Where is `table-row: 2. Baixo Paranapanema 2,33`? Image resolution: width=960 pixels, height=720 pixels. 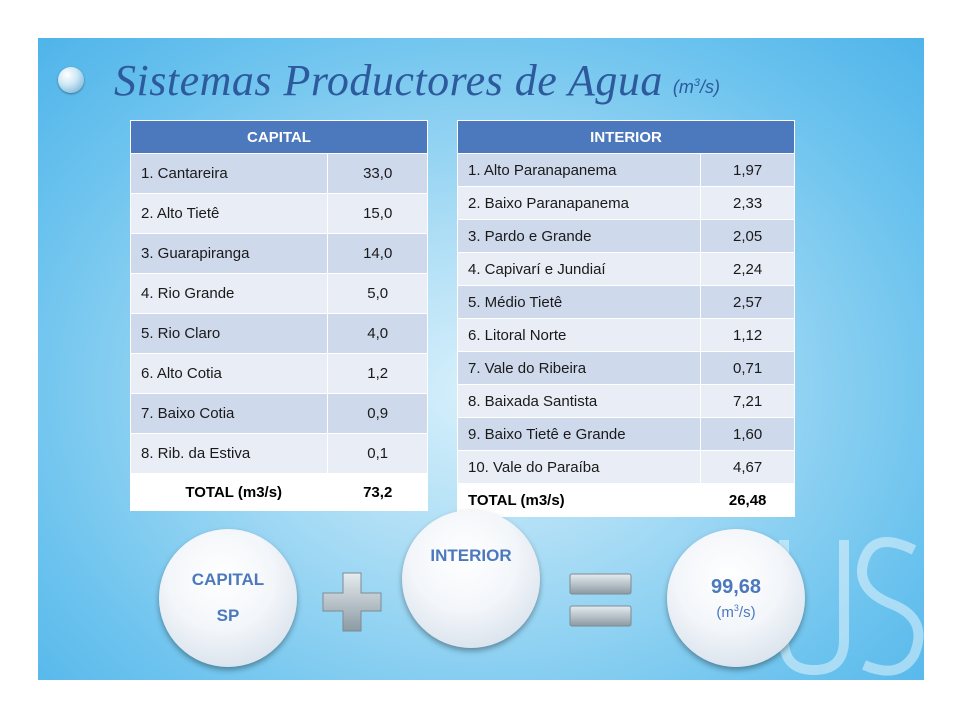
table-row: 2. Baixo Paranapanema 2,33 is located at coordinates (625, 203).